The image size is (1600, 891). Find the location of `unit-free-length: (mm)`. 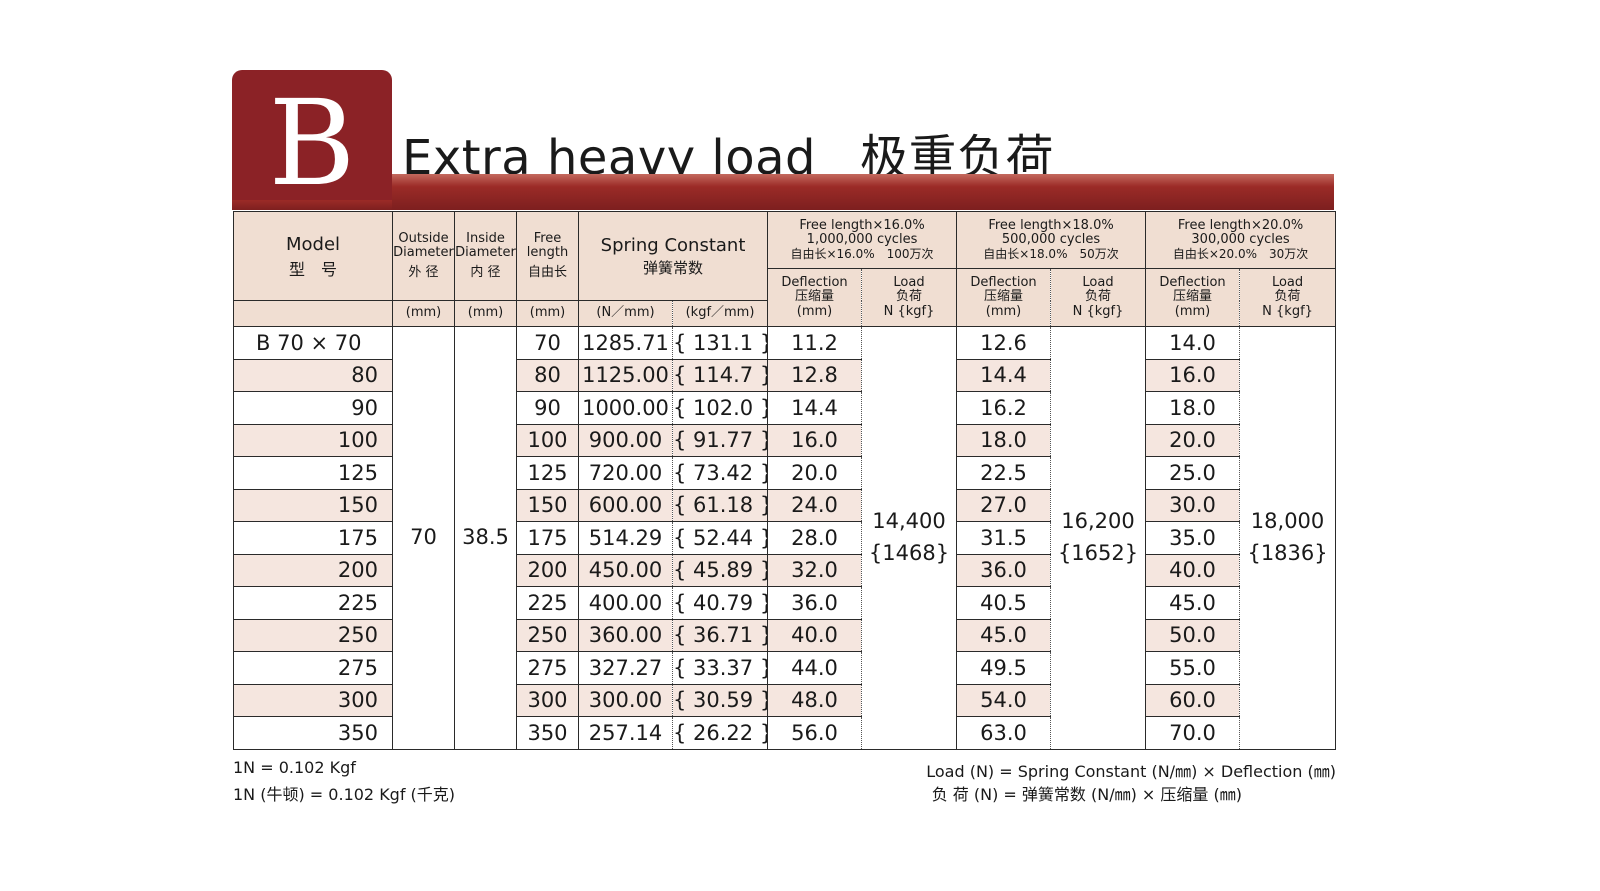

unit-free-length: (mm) is located at coordinates (547, 313).